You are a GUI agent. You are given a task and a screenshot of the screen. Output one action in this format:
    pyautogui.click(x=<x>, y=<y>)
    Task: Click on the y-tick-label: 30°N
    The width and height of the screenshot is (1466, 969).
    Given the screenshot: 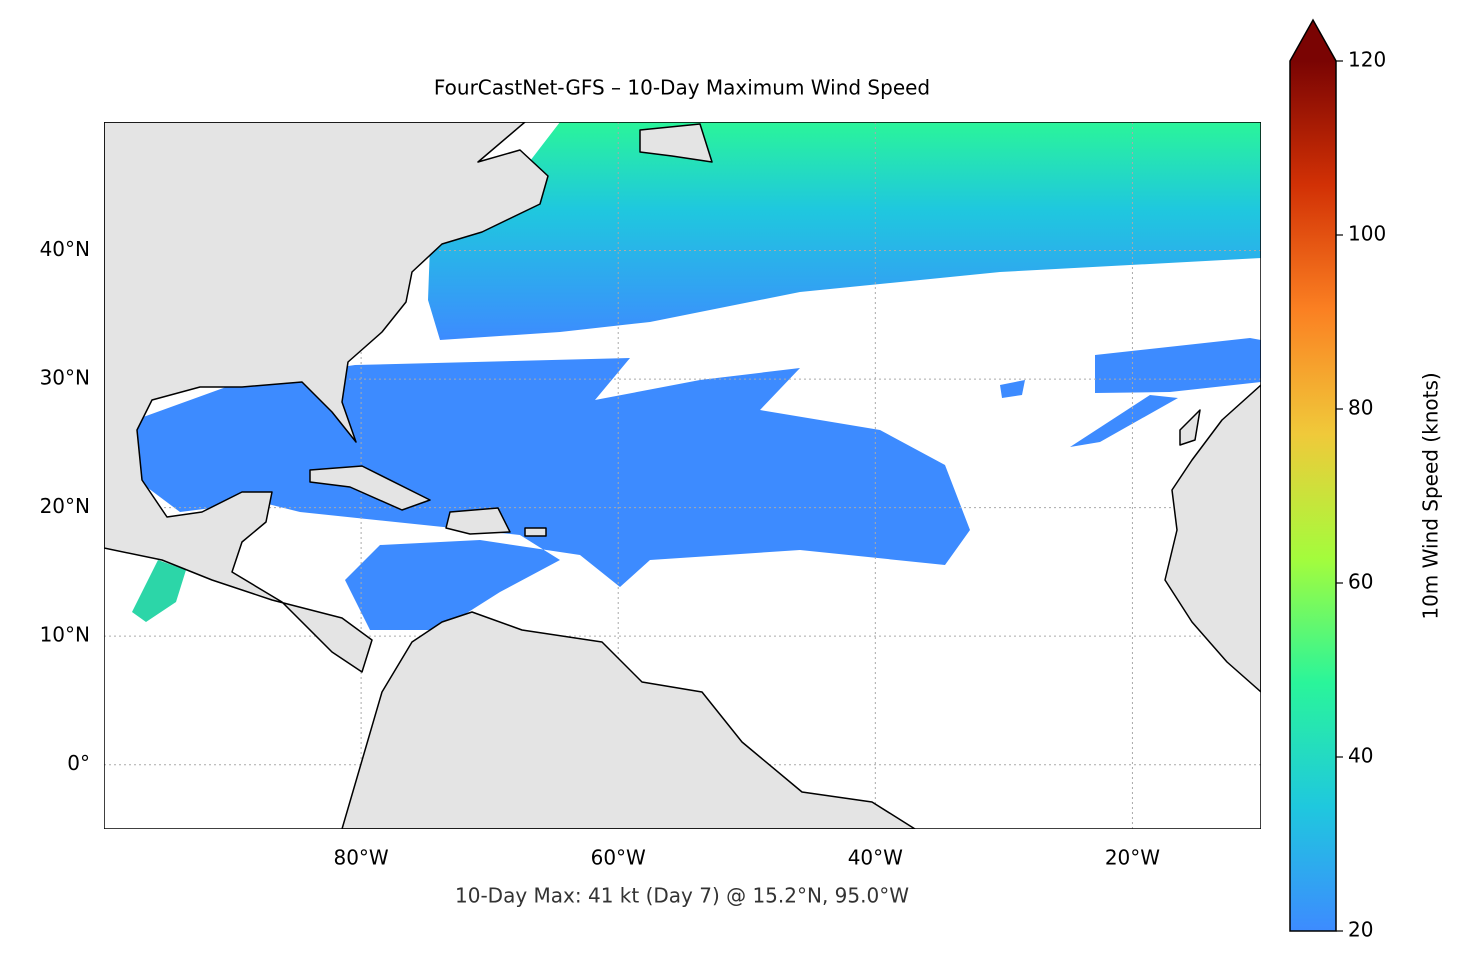 What is the action you would take?
    pyautogui.click(x=65, y=378)
    